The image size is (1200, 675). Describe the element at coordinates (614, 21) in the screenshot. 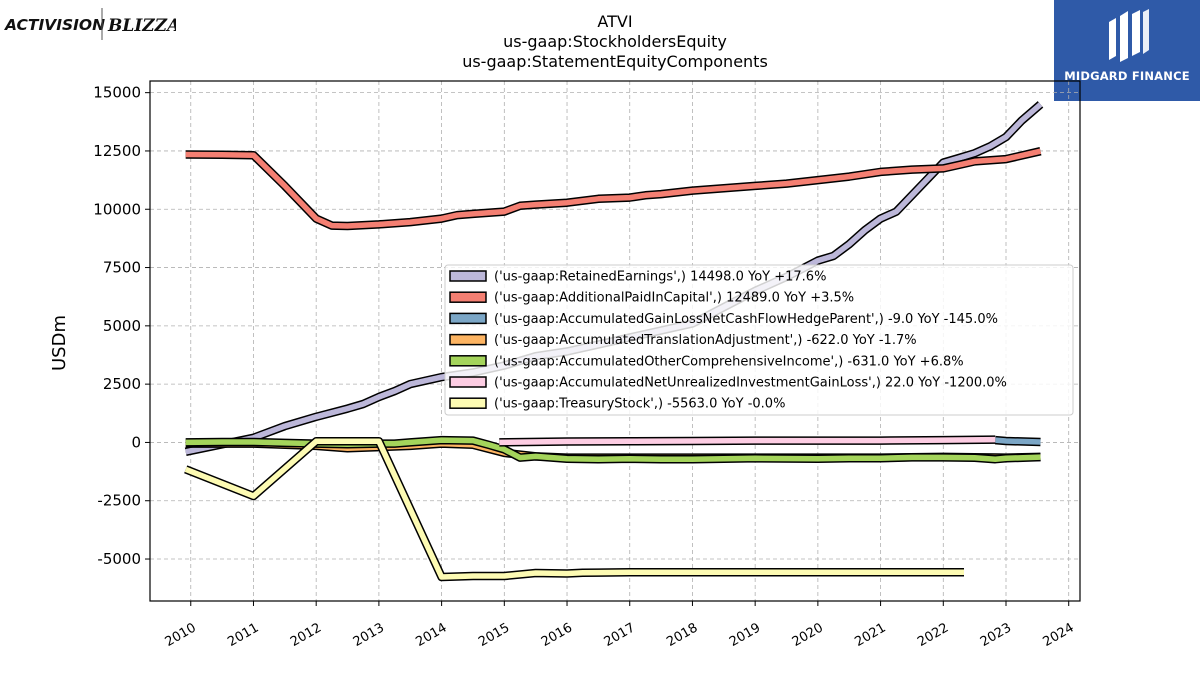

I see `chart-title-line: ATVI` at that location.